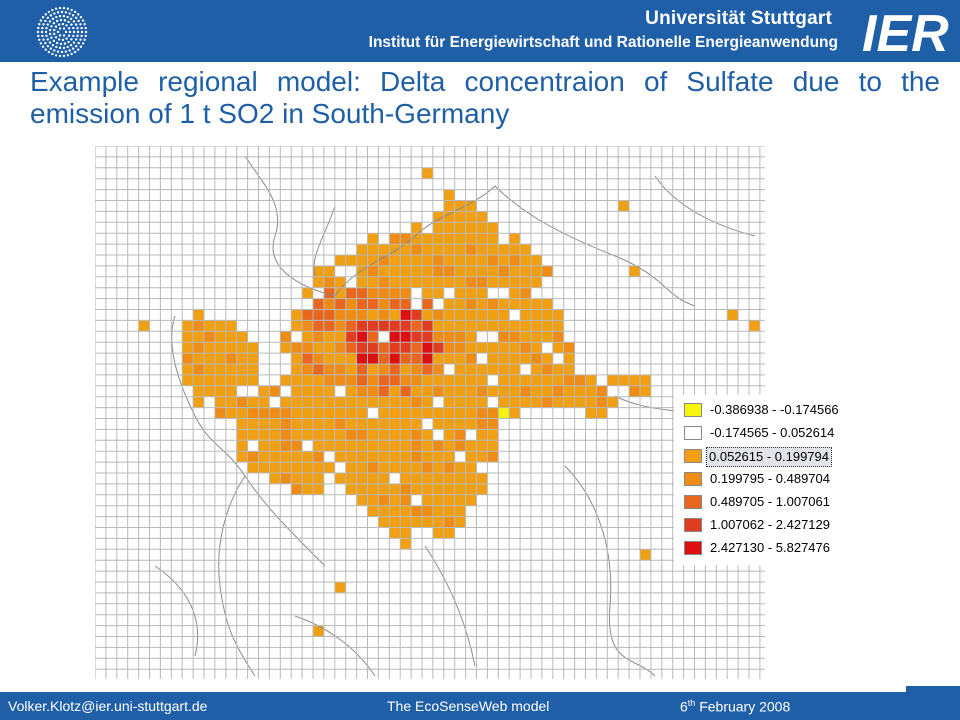  I want to click on university-name: Universität Stuttgart, so click(738, 18).